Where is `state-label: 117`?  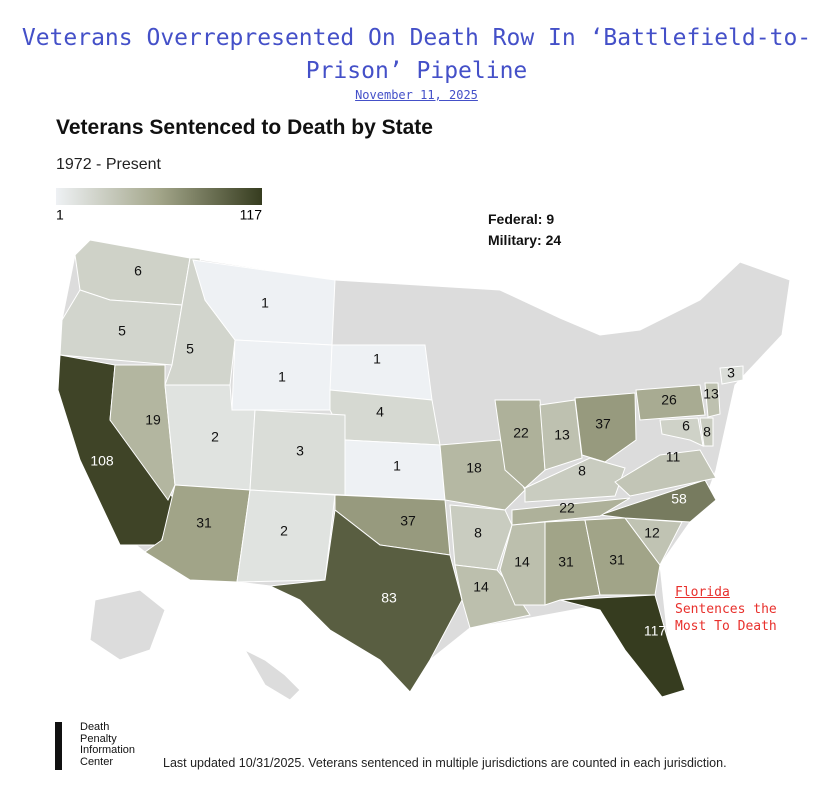 state-label: 117 is located at coordinates (655, 631).